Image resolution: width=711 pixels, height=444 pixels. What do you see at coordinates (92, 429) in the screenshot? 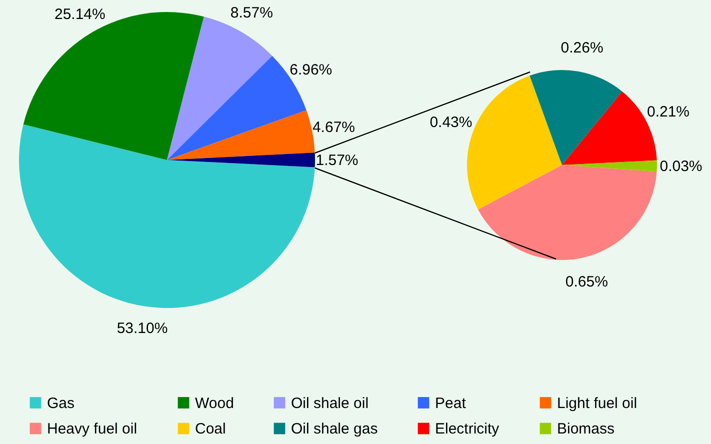
I see `legend-label: Heavy fuel oil` at bounding box center [92, 429].